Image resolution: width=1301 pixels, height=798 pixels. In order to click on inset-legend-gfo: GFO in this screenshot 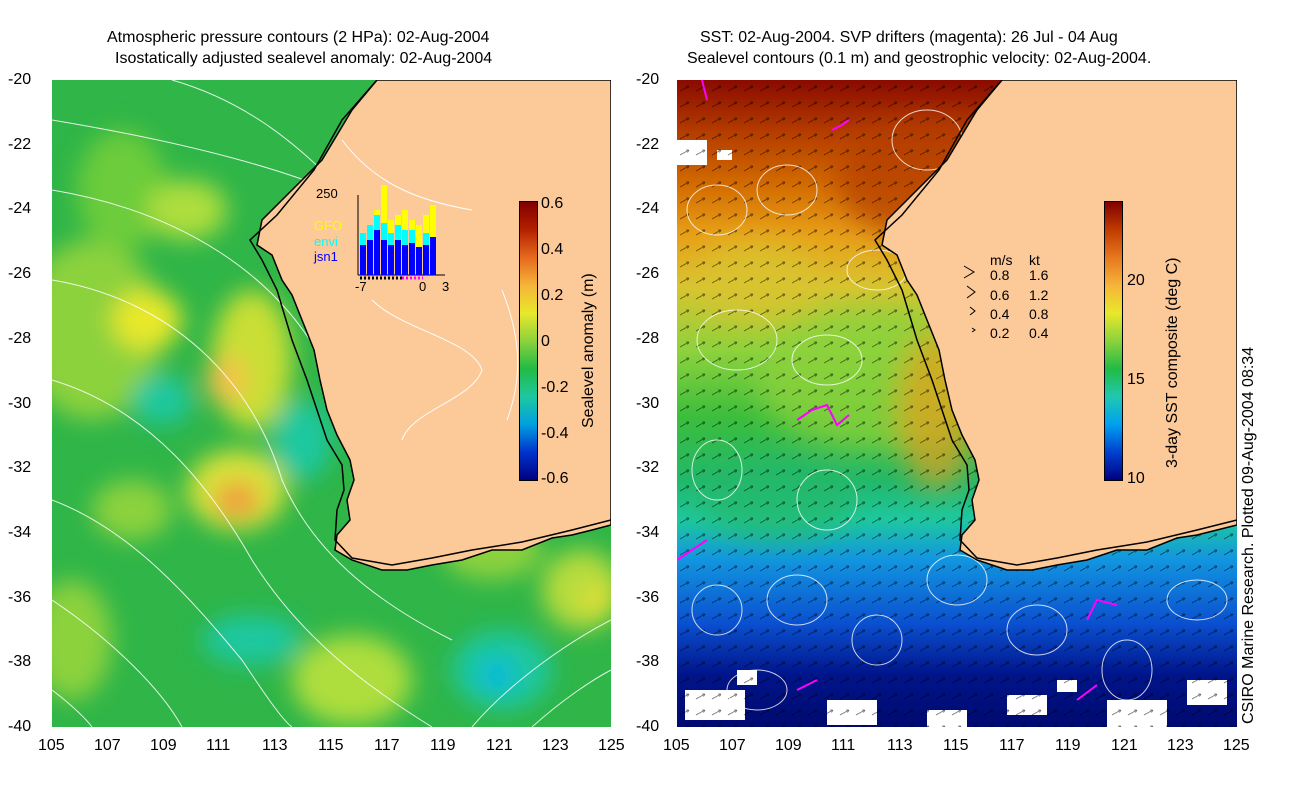, I will do `click(328, 225)`.